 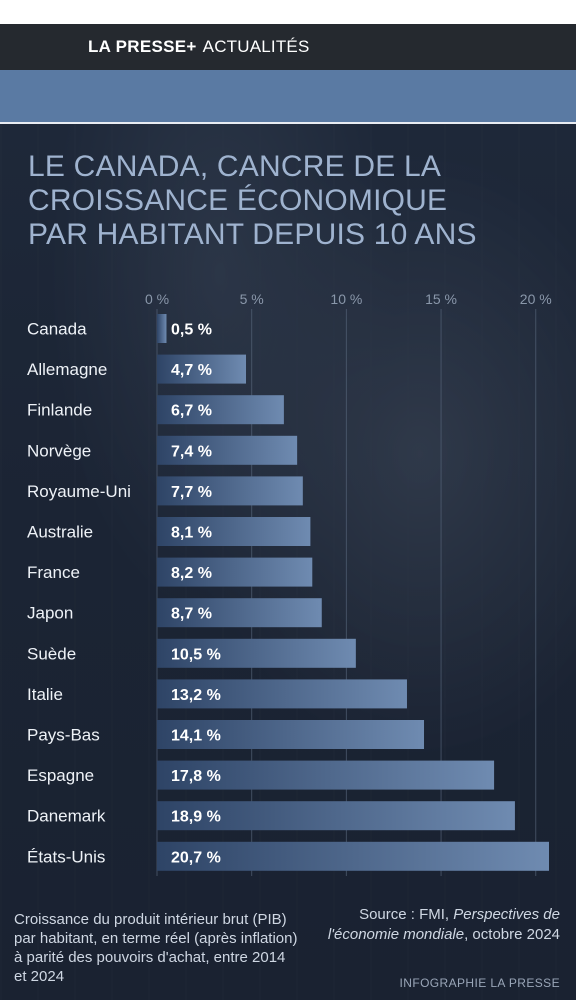 What do you see at coordinates (199, 47) in the screenshot?
I see `brand-label: LA PRESSE+ ACTUALITÉS` at bounding box center [199, 47].